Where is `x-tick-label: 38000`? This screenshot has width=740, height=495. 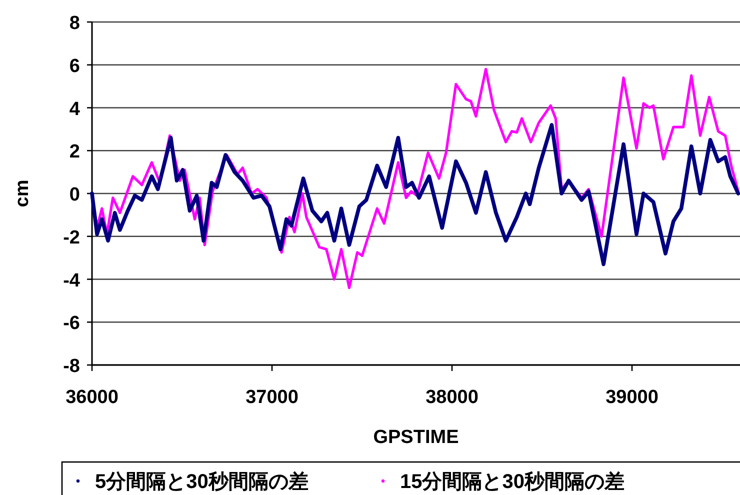 x-tick-label: 38000 is located at coordinates (452, 397).